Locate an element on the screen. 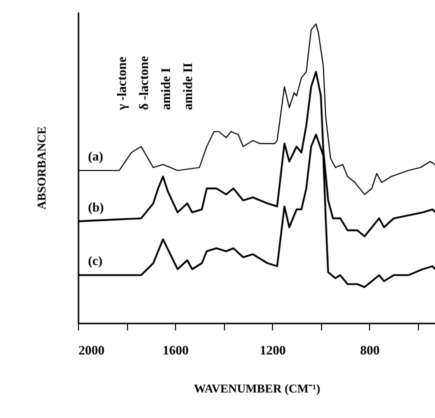 The width and height of the screenshot is (435, 418). annotation: amide I is located at coordinates (165, 89).